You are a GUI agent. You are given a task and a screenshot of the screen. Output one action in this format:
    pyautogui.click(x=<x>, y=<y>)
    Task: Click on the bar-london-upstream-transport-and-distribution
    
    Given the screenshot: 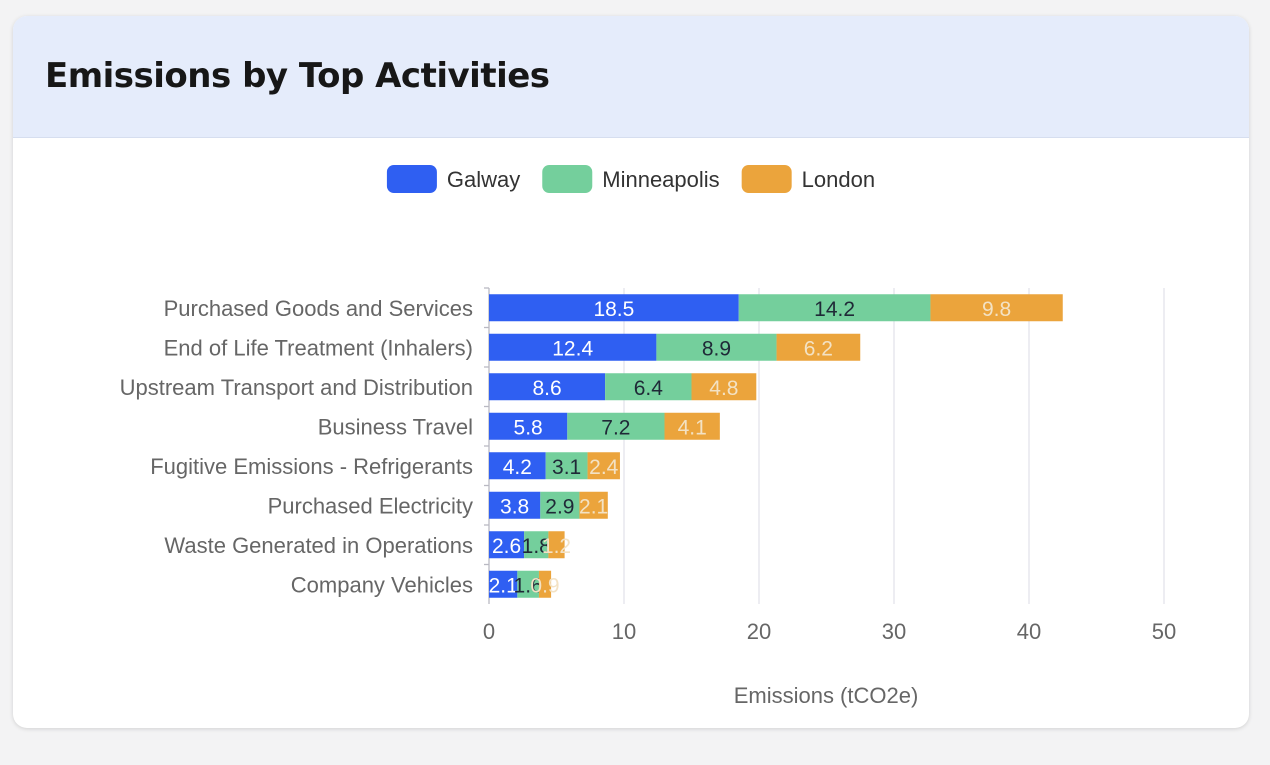 What is the action you would take?
    pyautogui.click(x=724, y=387)
    